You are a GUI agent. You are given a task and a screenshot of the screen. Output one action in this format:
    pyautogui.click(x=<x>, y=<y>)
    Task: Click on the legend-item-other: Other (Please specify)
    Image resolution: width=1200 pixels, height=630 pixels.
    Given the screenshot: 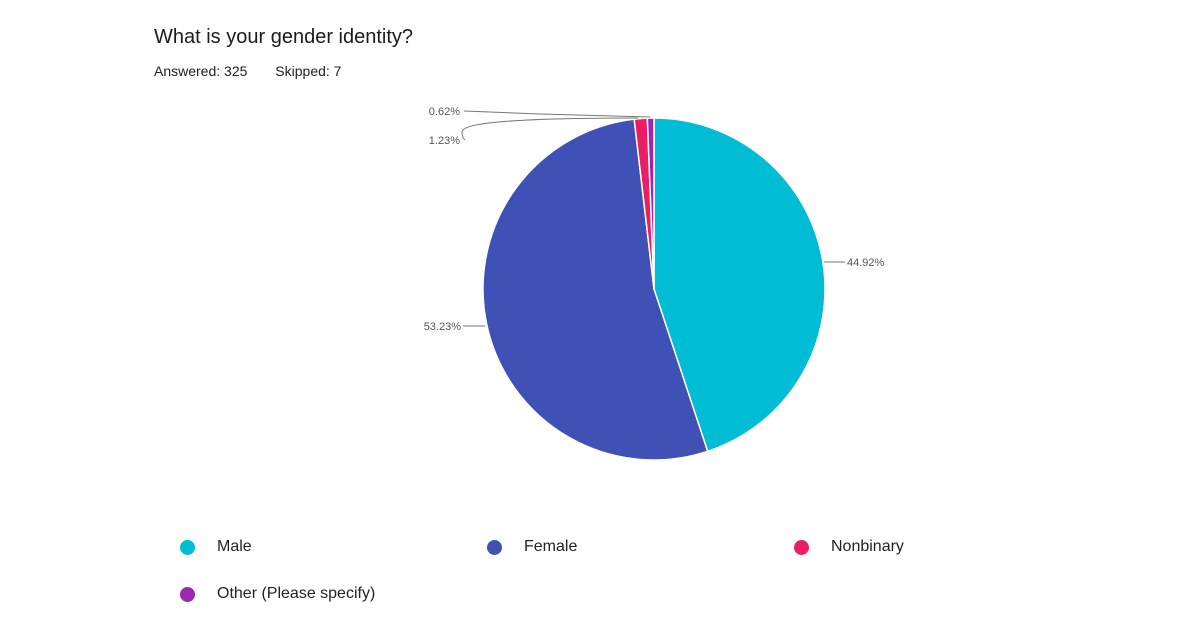 What is the action you would take?
    pyautogui.click(x=277, y=594)
    